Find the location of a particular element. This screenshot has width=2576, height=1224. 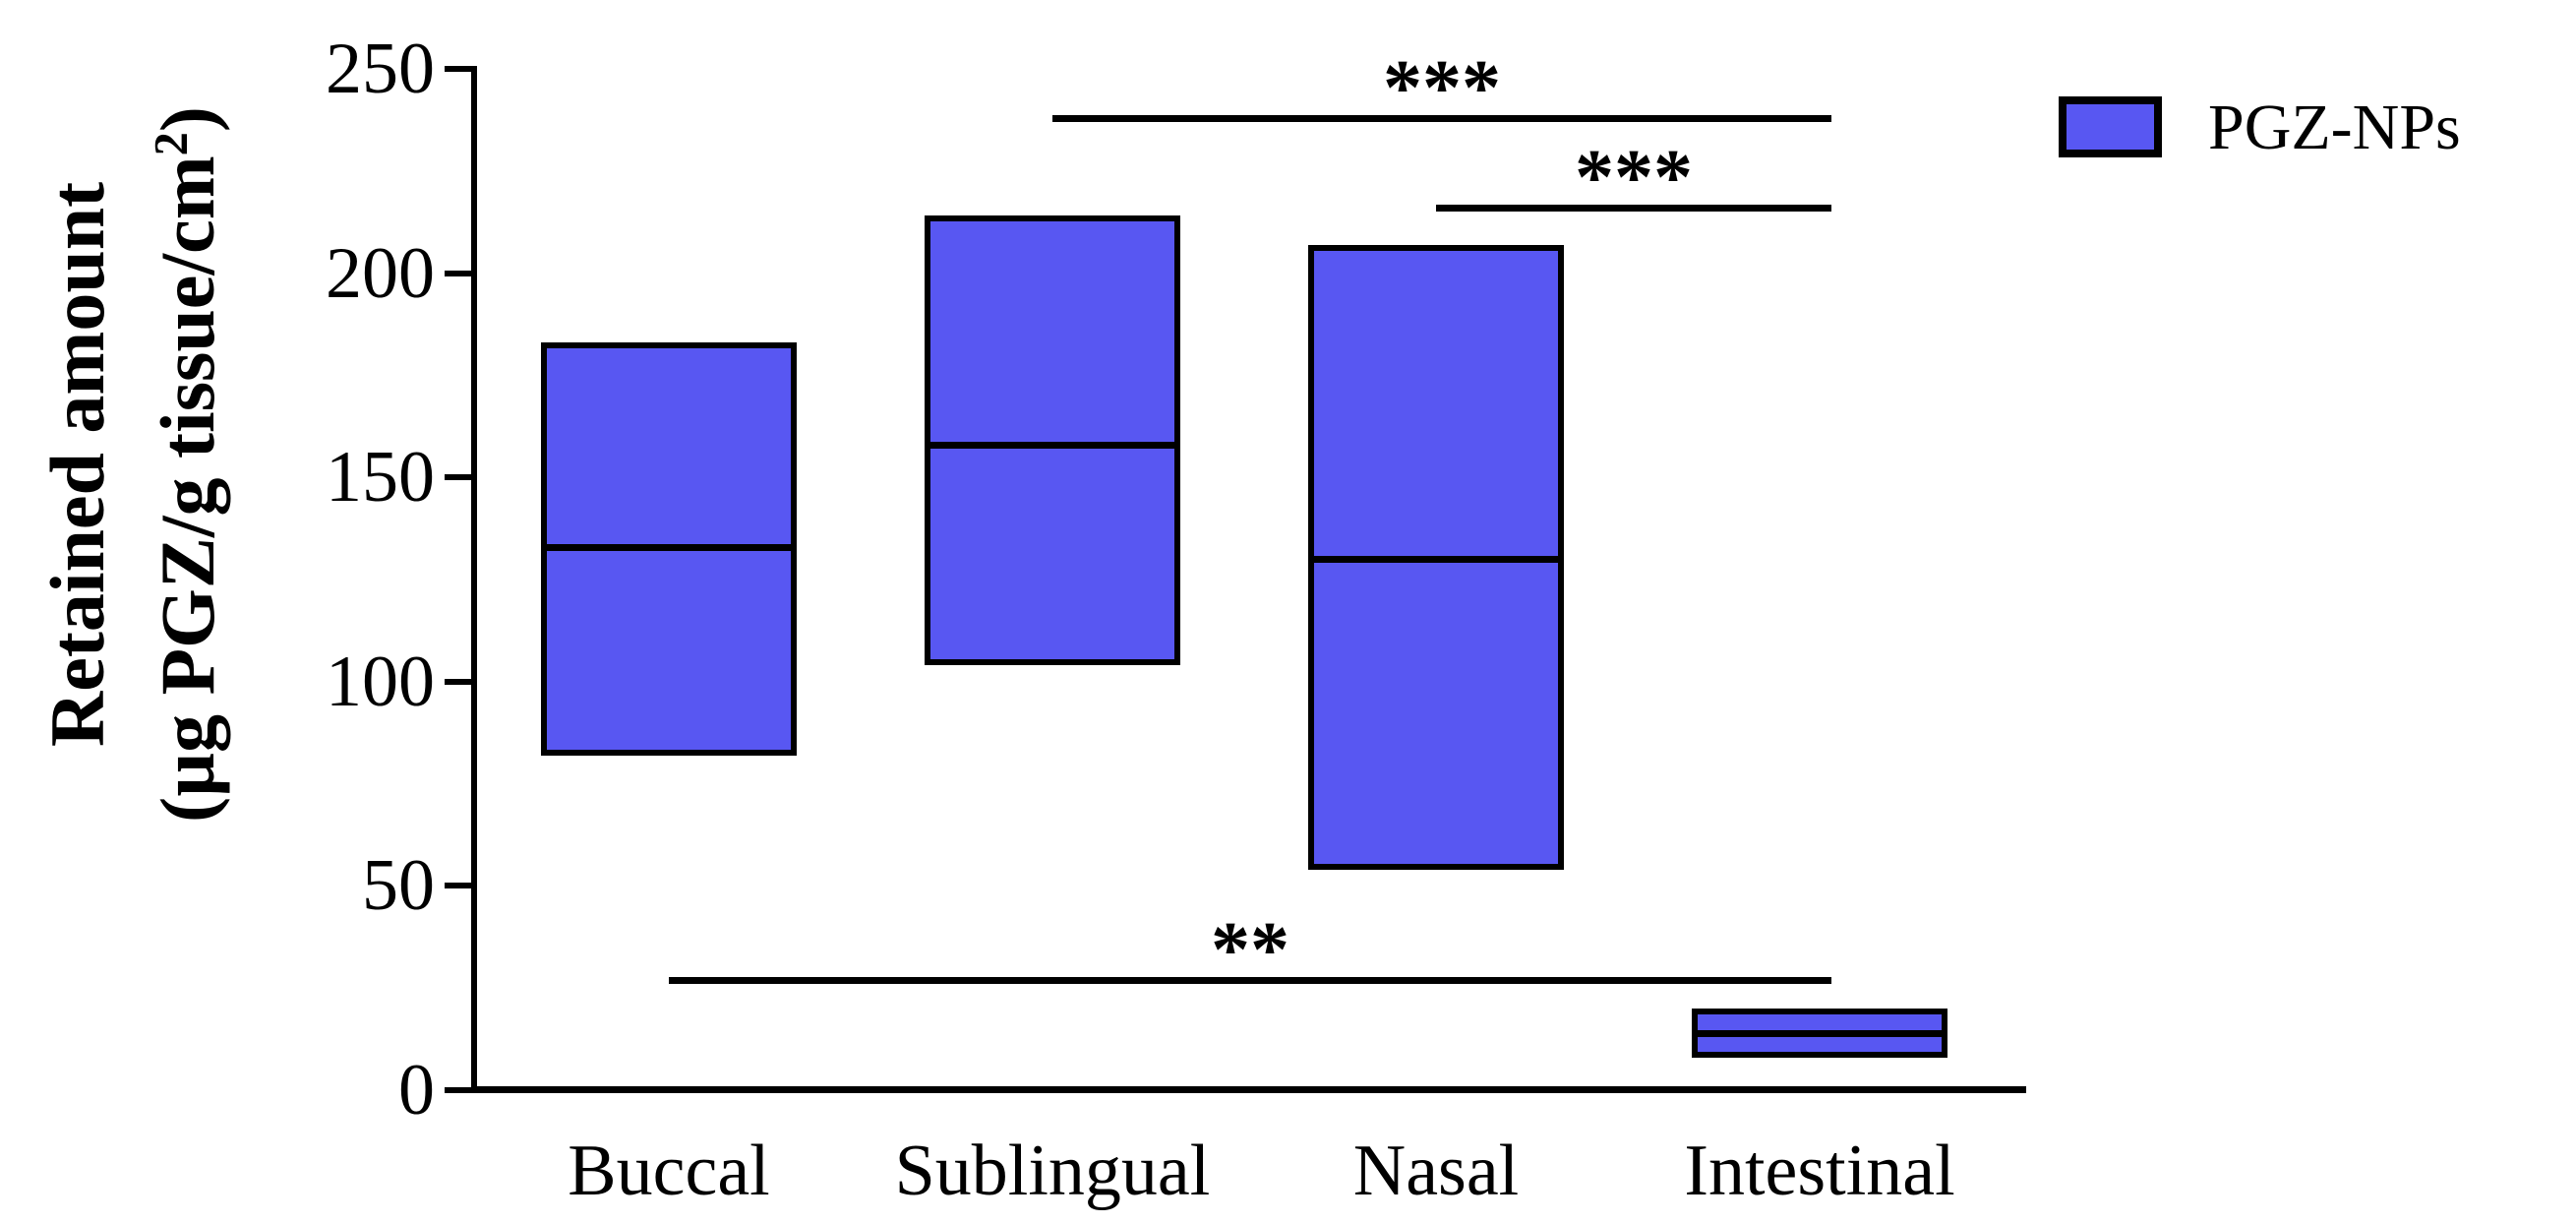

box-buccal is located at coordinates (669, 549).